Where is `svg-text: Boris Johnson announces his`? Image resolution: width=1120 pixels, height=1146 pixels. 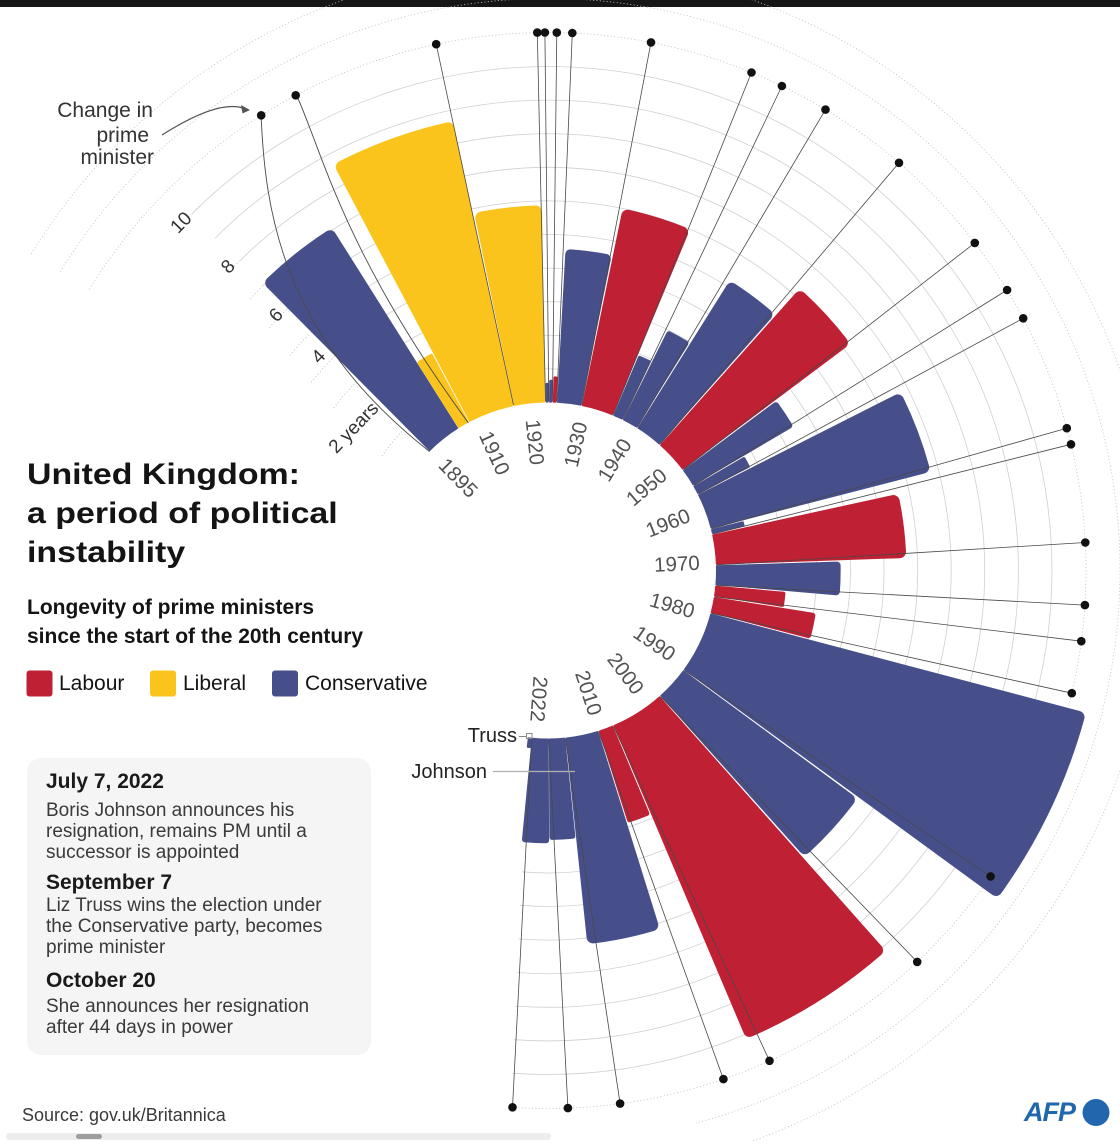 svg-text: Boris Johnson announces his is located at coordinates (170, 810).